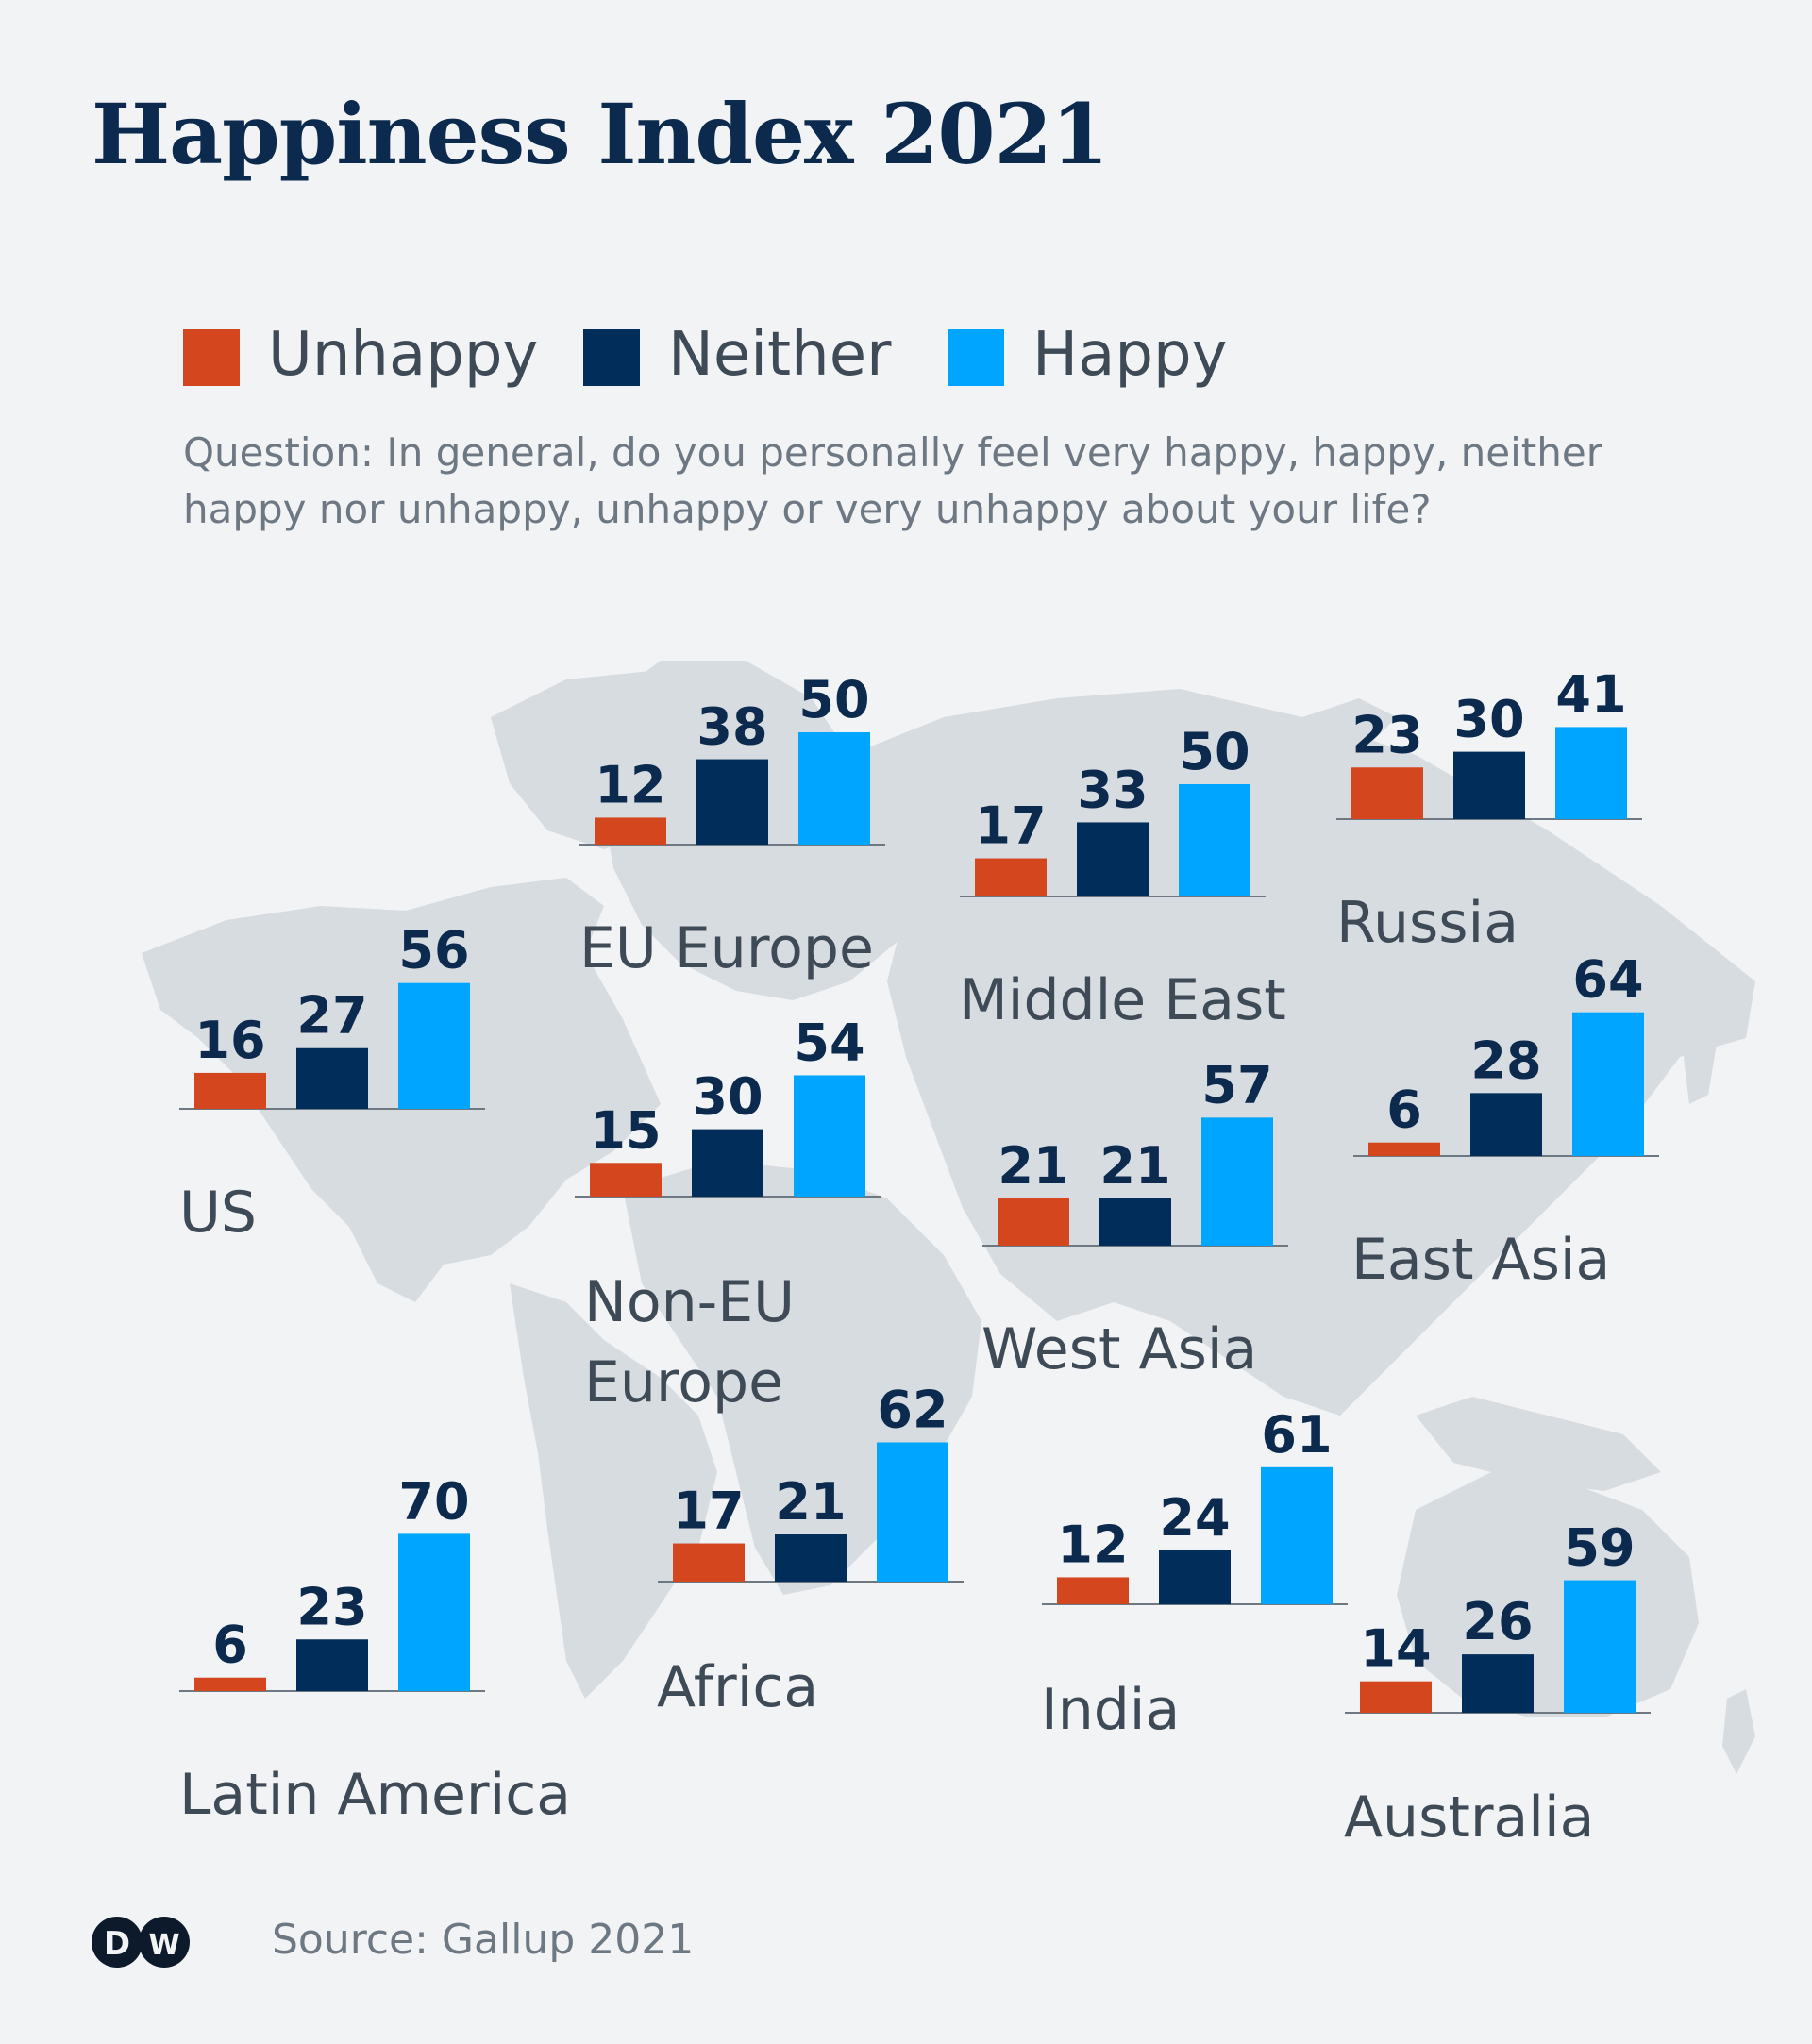  I want to click on legend-label-happy: Happy, so click(1130, 355).